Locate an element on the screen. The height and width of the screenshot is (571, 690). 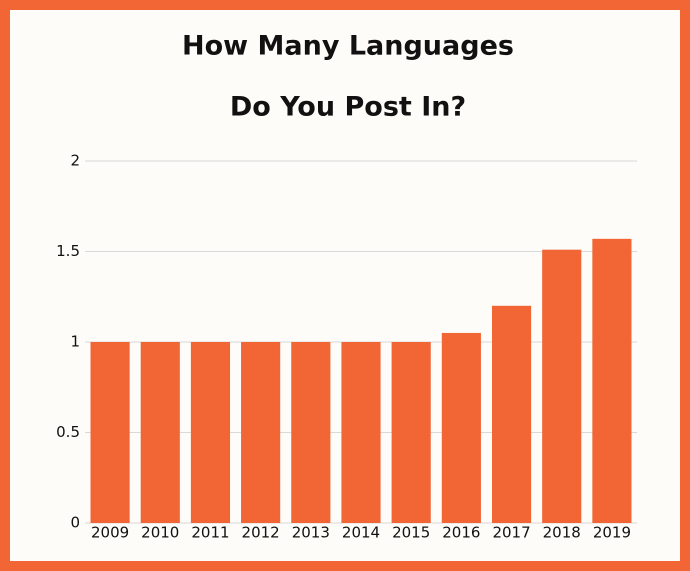
x-tick-label: 2009 is located at coordinates (110, 533).